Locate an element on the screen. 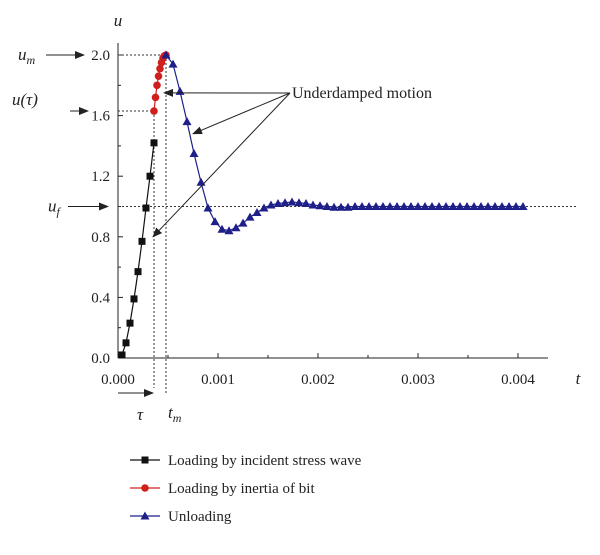  y-tick-label: 1.2 is located at coordinates (100, 177).